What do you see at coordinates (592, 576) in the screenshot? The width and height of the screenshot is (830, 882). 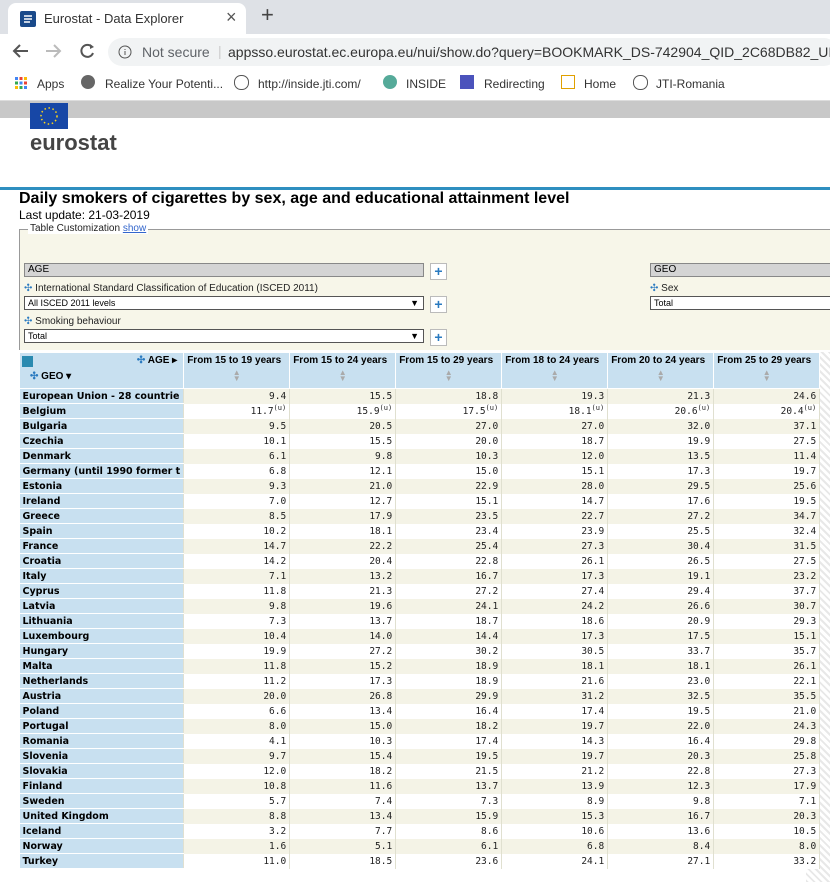 I see `value: 17.3` at bounding box center [592, 576].